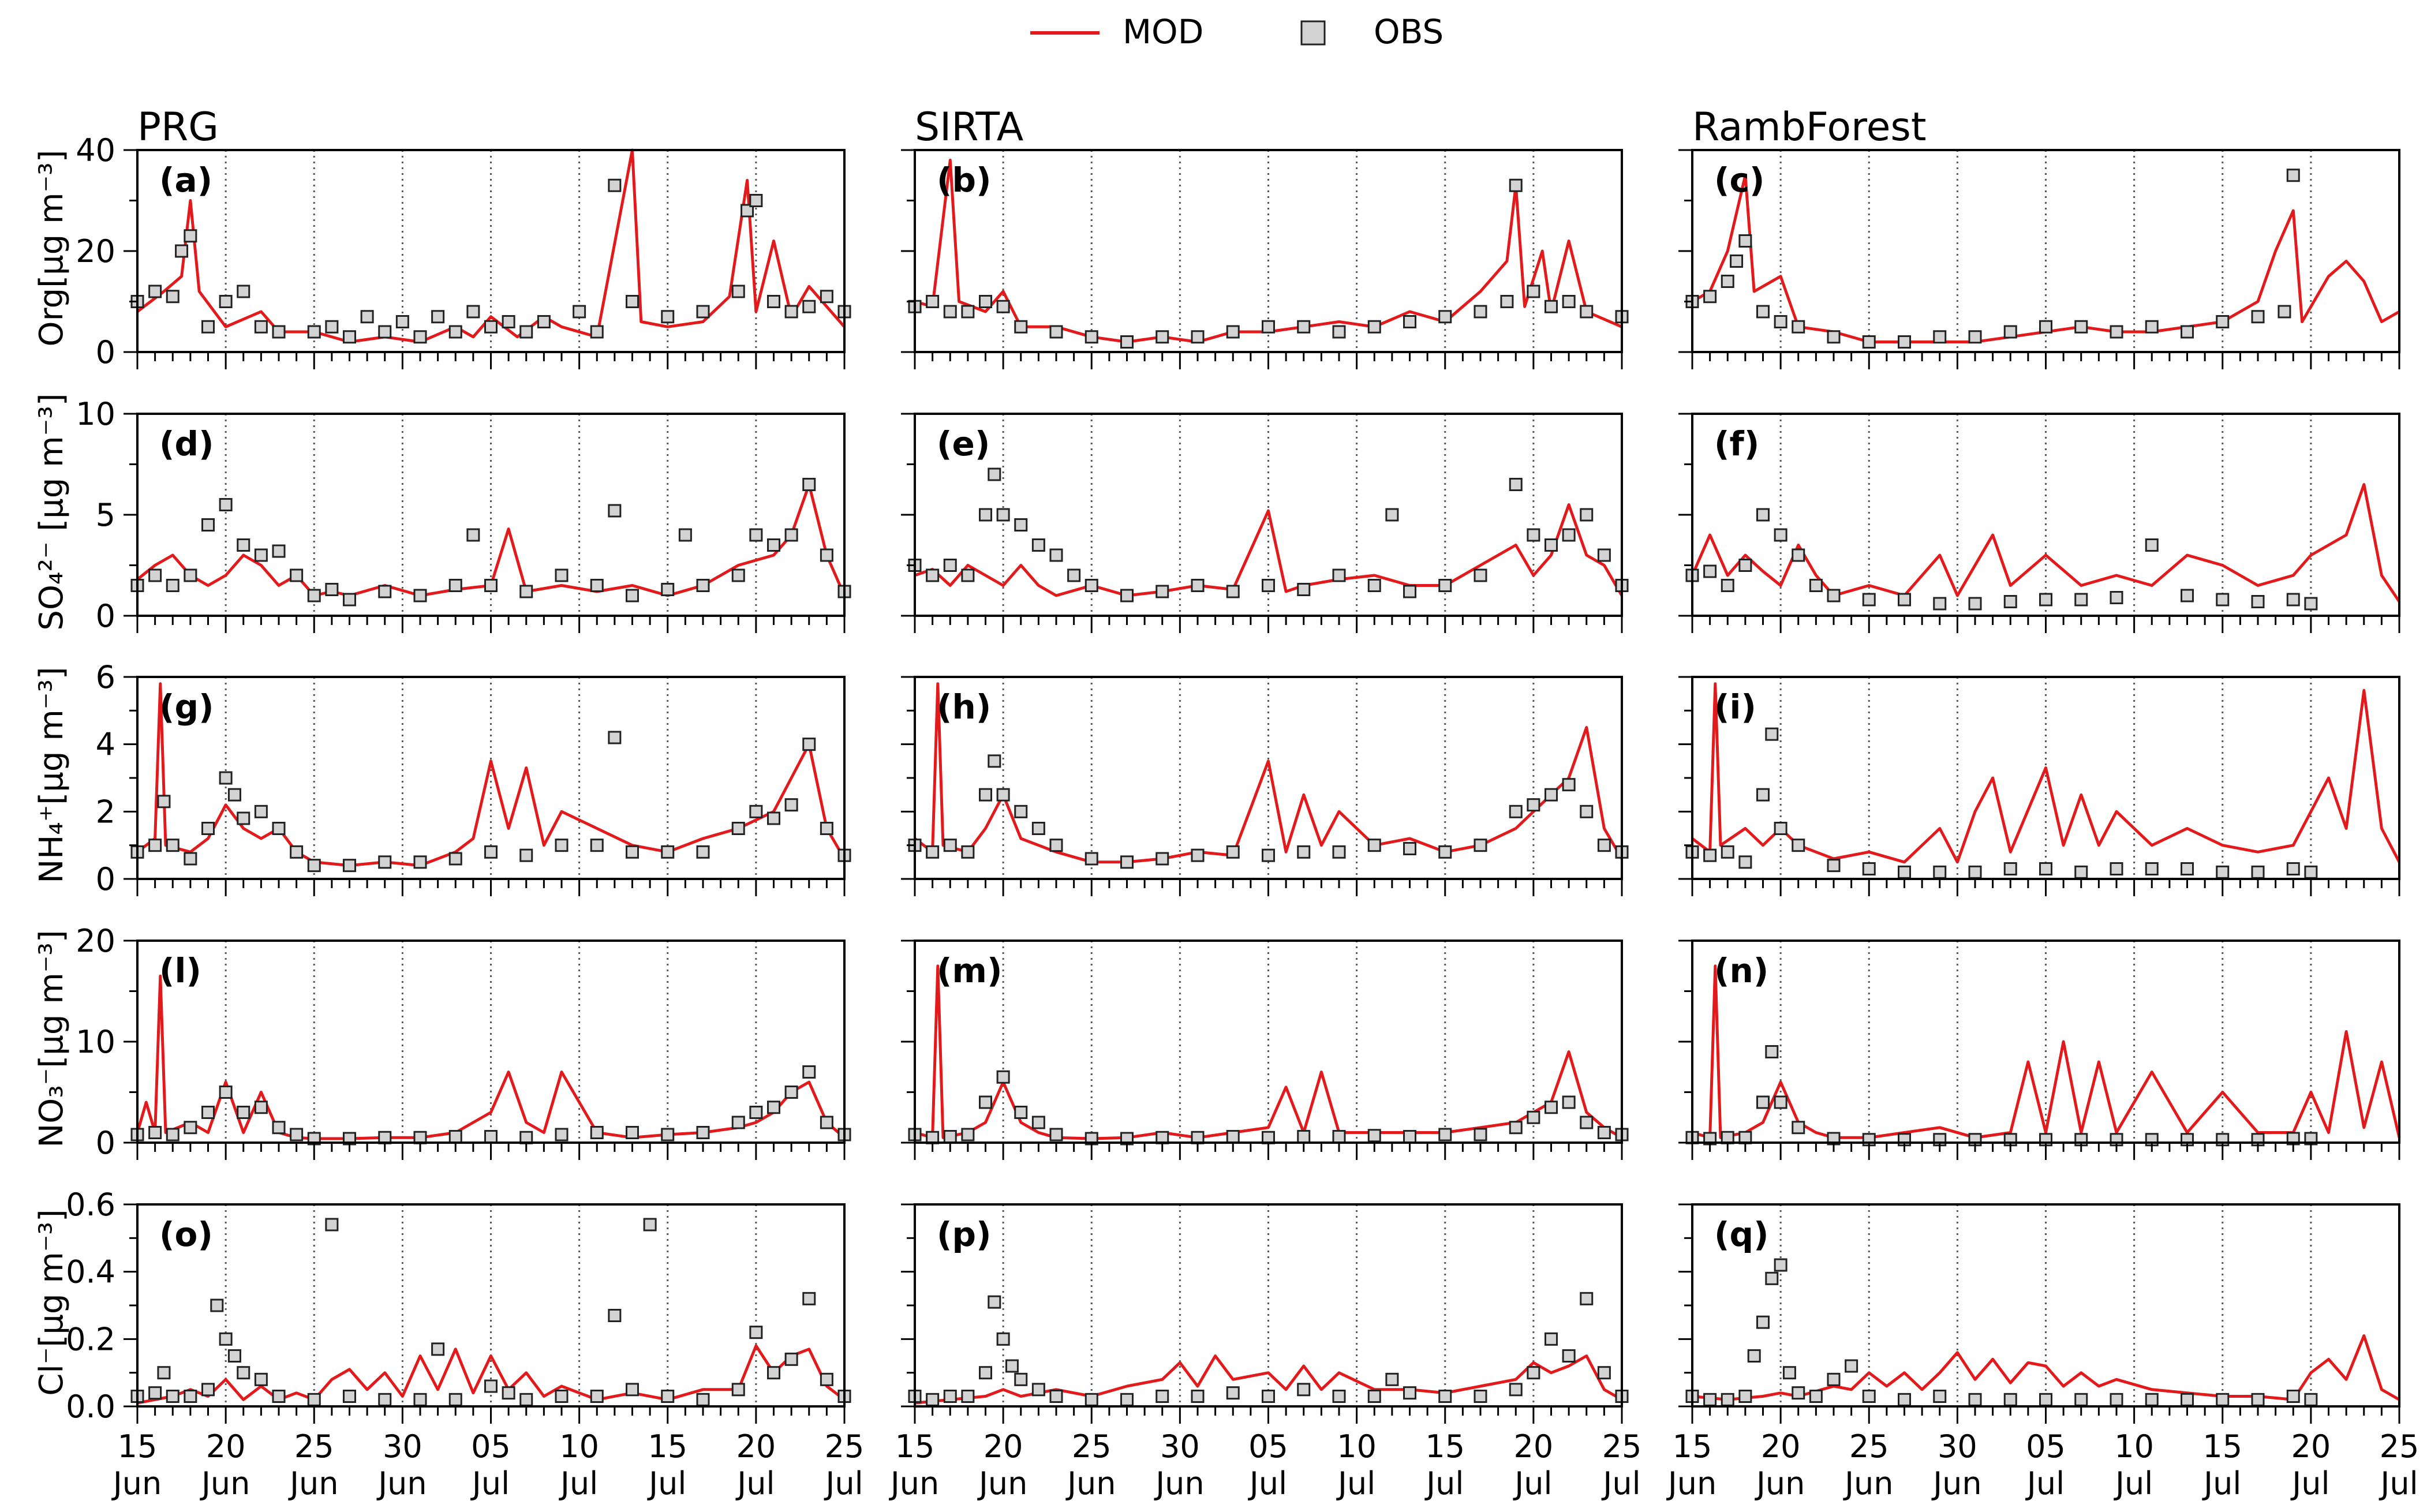 Image resolution: width=2427 pixels, height=1512 pixels. What do you see at coordinates (1809, 127) in the screenshot?
I see `site-title-rambforest: RambForest` at bounding box center [1809, 127].